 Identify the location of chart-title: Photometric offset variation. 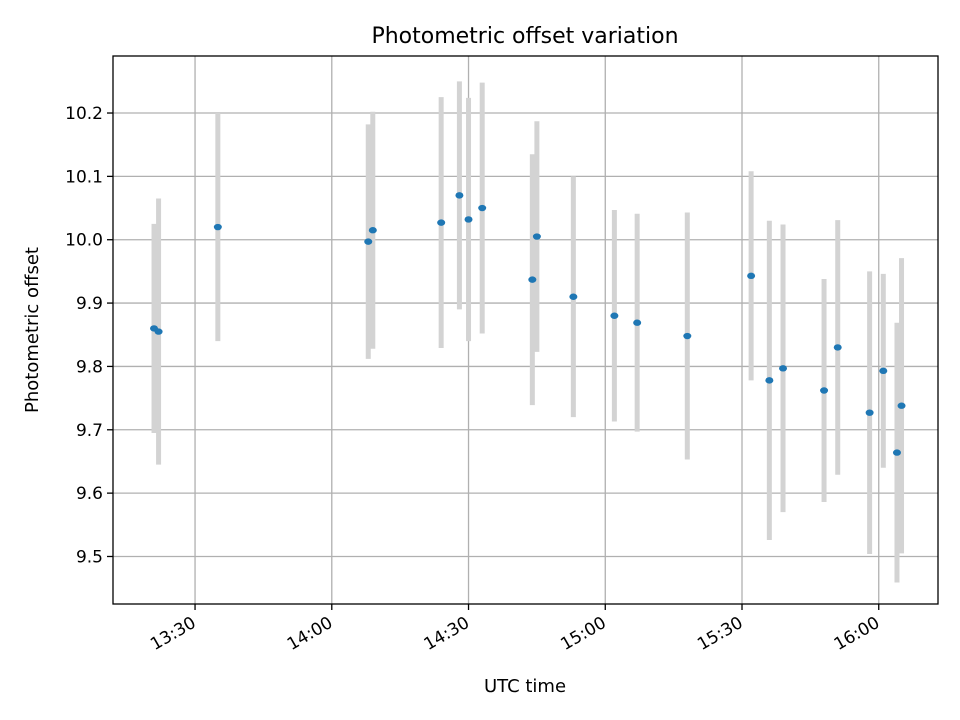
(524, 36).